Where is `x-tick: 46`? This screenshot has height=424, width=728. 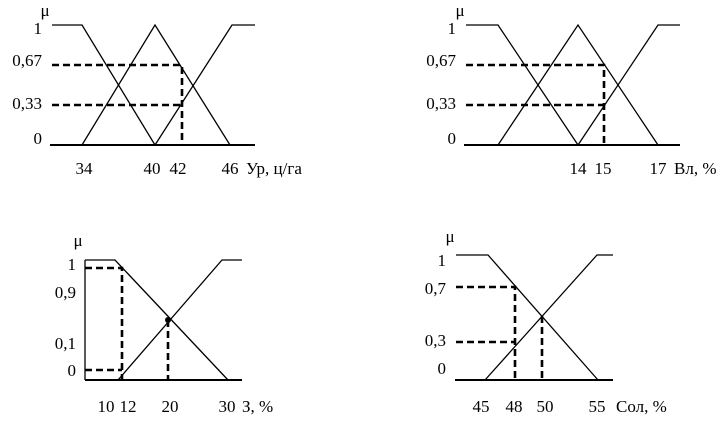 x-tick: 46 is located at coordinates (230, 168).